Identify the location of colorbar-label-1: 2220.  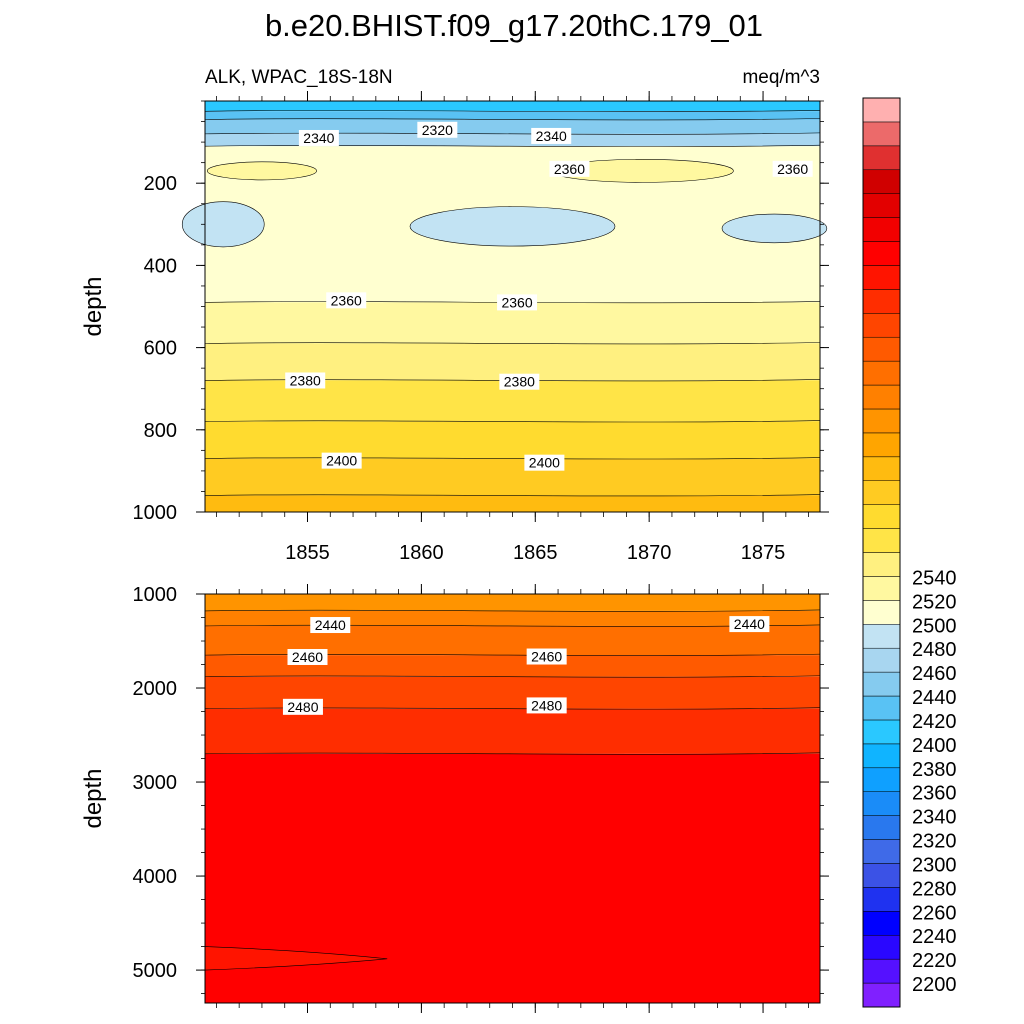
(934, 961).